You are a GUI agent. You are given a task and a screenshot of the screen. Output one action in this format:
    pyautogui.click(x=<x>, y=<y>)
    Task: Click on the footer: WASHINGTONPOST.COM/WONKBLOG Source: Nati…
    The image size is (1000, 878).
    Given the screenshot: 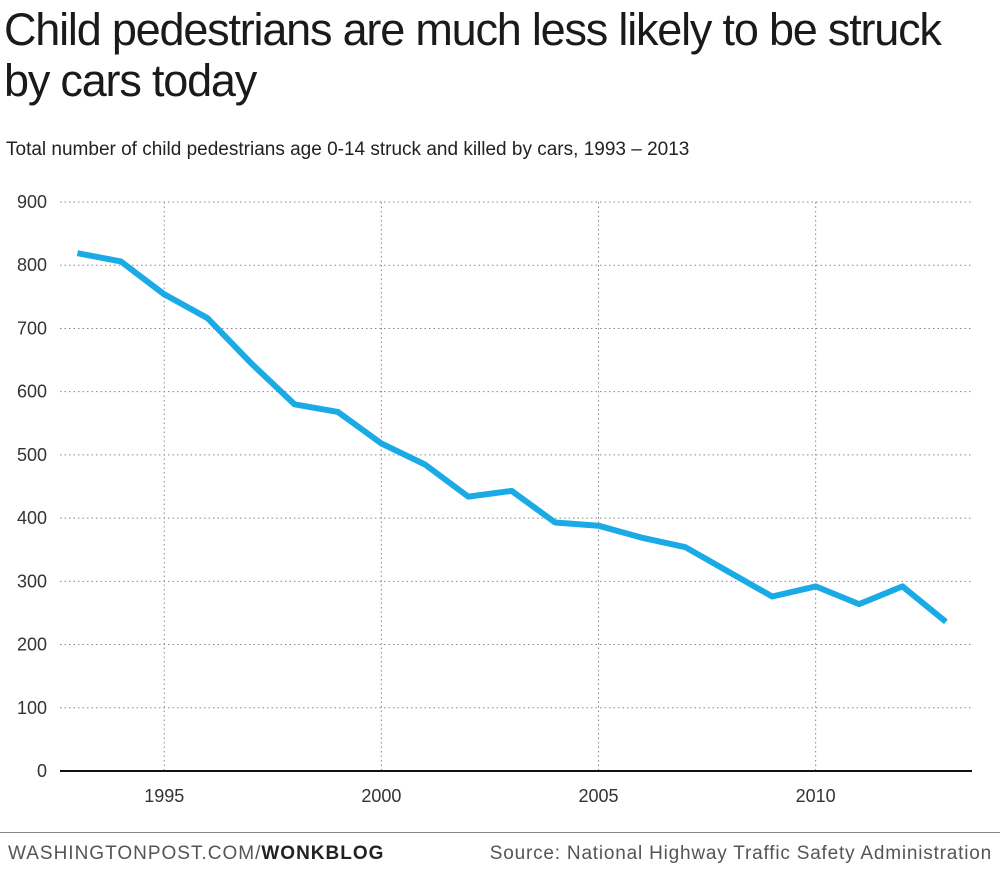 What is the action you would take?
    pyautogui.click(x=500, y=854)
    